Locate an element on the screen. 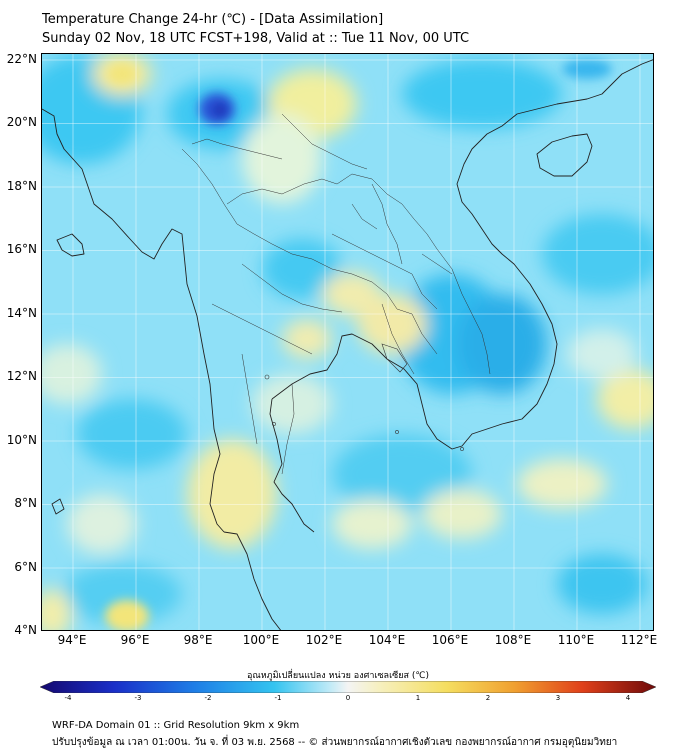 This screenshot has height=756, width=676. warm-spot is located at coordinates (127, 615).